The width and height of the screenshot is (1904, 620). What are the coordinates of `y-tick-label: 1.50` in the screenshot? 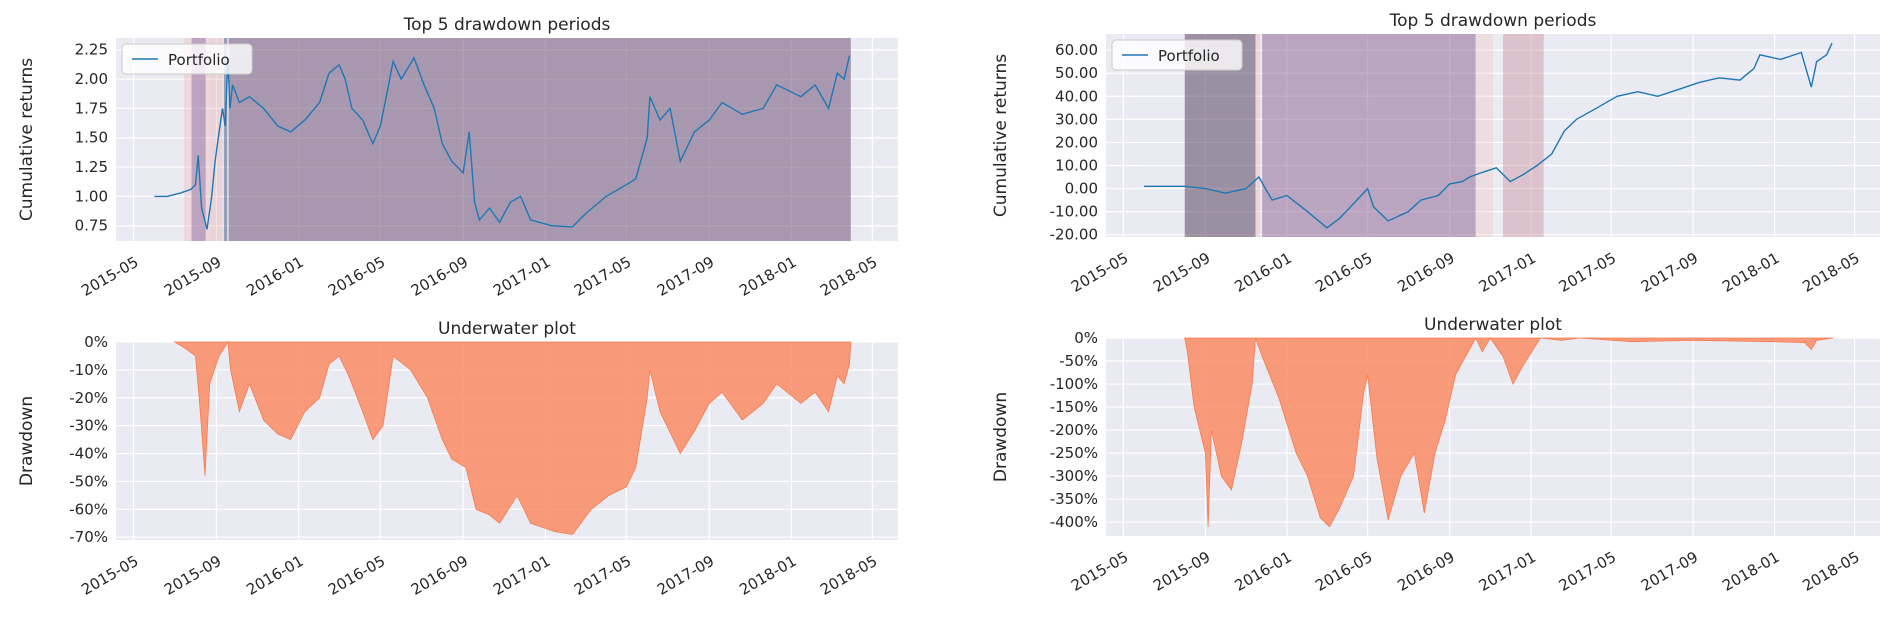 It's located at (91, 138).